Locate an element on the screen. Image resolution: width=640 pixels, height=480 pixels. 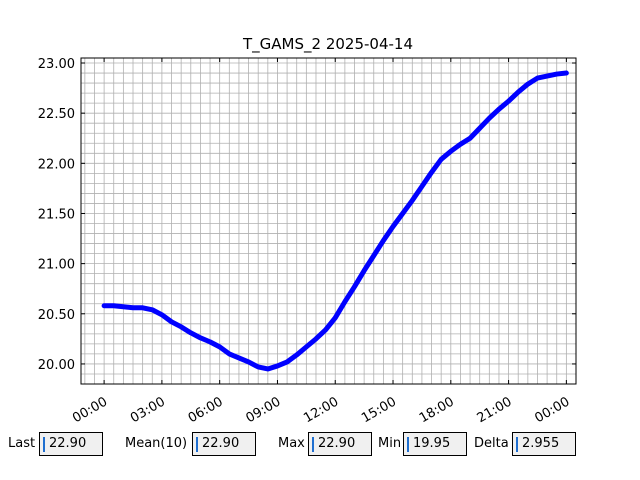
x-tick-label: 12:00 is located at coordinates (321, 409).